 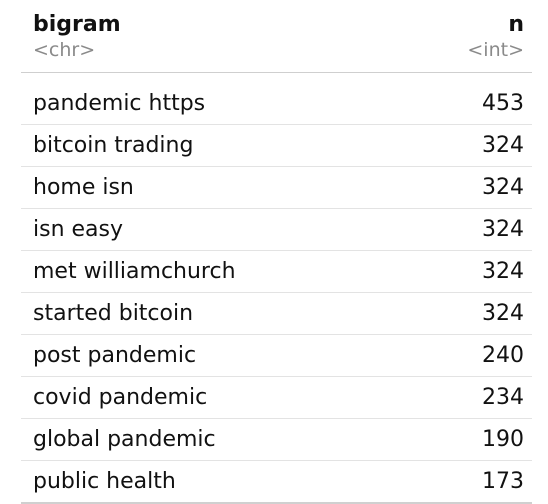 What do you see at coordinates (503, 481) in the screenshot?
I see `cell-n: 173` at bounding box center [503, 481].